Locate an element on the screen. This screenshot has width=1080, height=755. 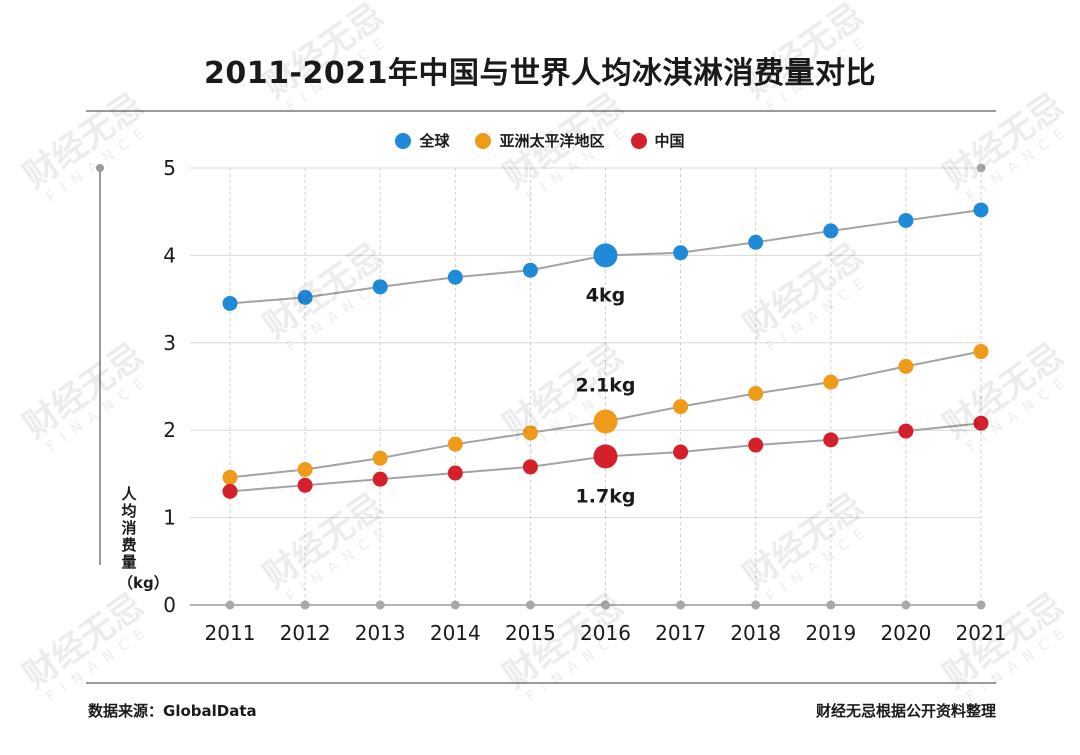
x-tick-label: 2013 is located at coordinates (380, 633).